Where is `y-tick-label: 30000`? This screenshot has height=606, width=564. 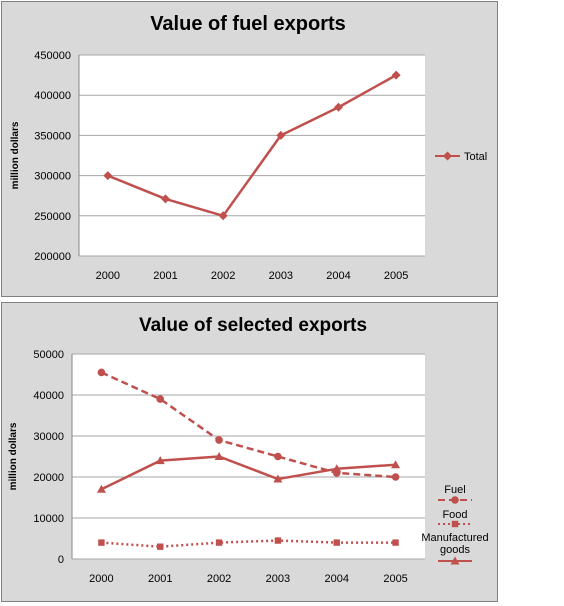 y-tick-label: 30000 is located at coordinates (48, 437).